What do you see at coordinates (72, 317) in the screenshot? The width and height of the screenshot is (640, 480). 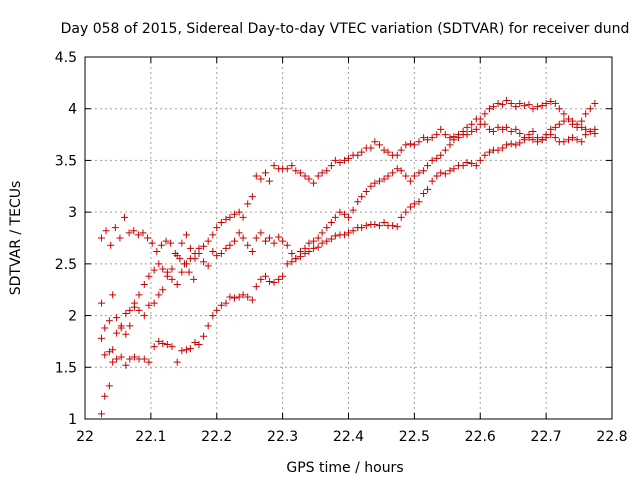 I see `y-tick-label: 2` at bounding box center [72, 317].